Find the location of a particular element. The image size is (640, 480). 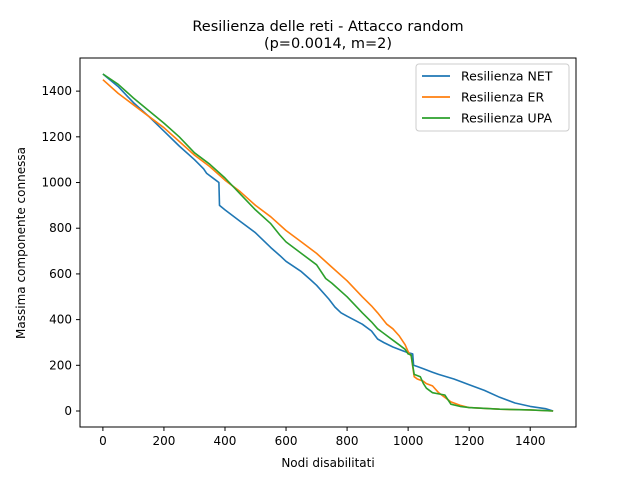

legend-label: Resilienza NET is located at coordinates (507, 76).